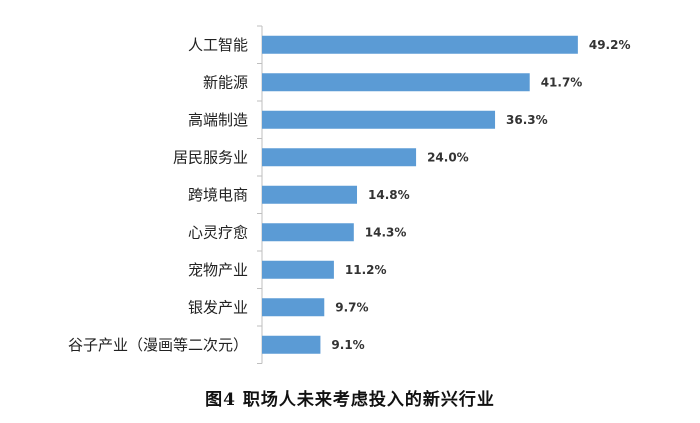 The width and height of the screenshot is (700, 423). Describe the element at coordinates (448, 157) in the screenshot. I see `data-label: 24.0%` at that location.